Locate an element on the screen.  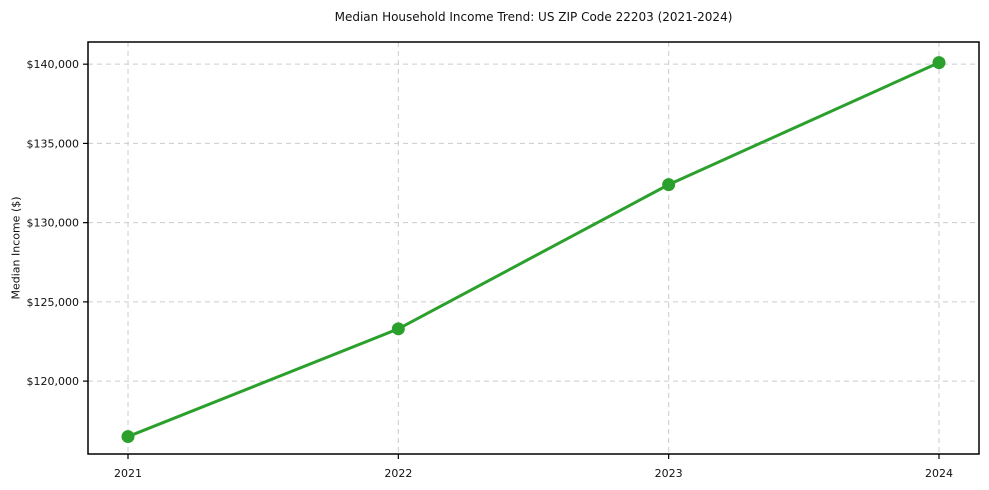
x-tick-label: 2022 is located at coordinates (398, 473).